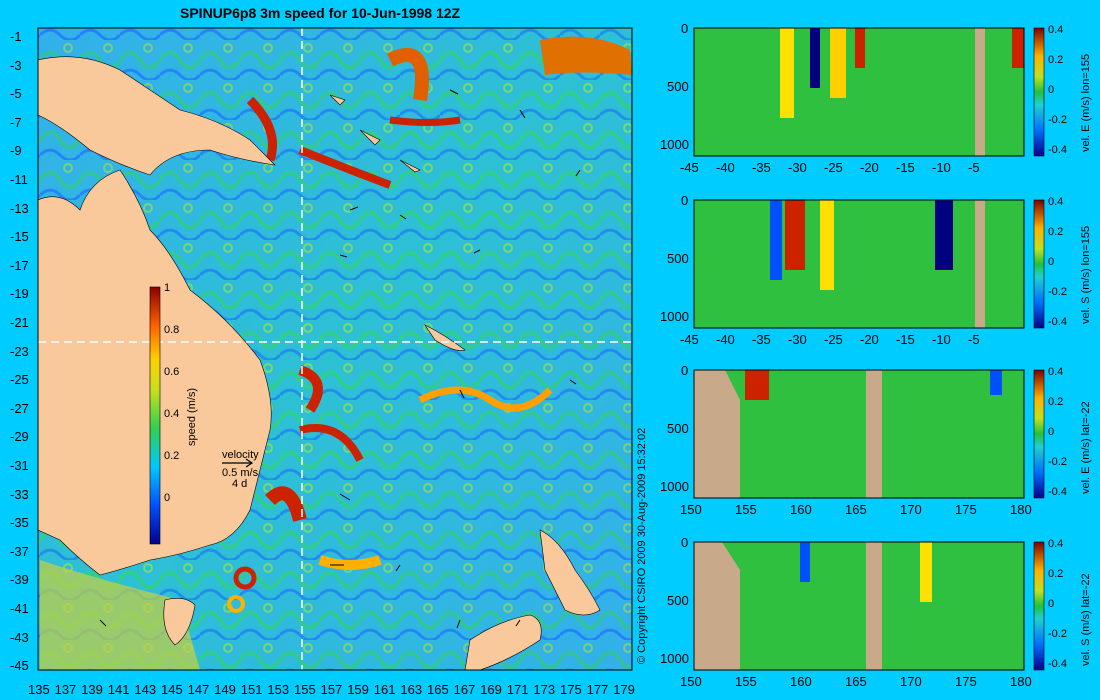 The height and width of the screenshot is (700, 1100). Describe the element at coordinates (331, 689) in the screenshot. I see `lon-tick-label: 157` at that location.